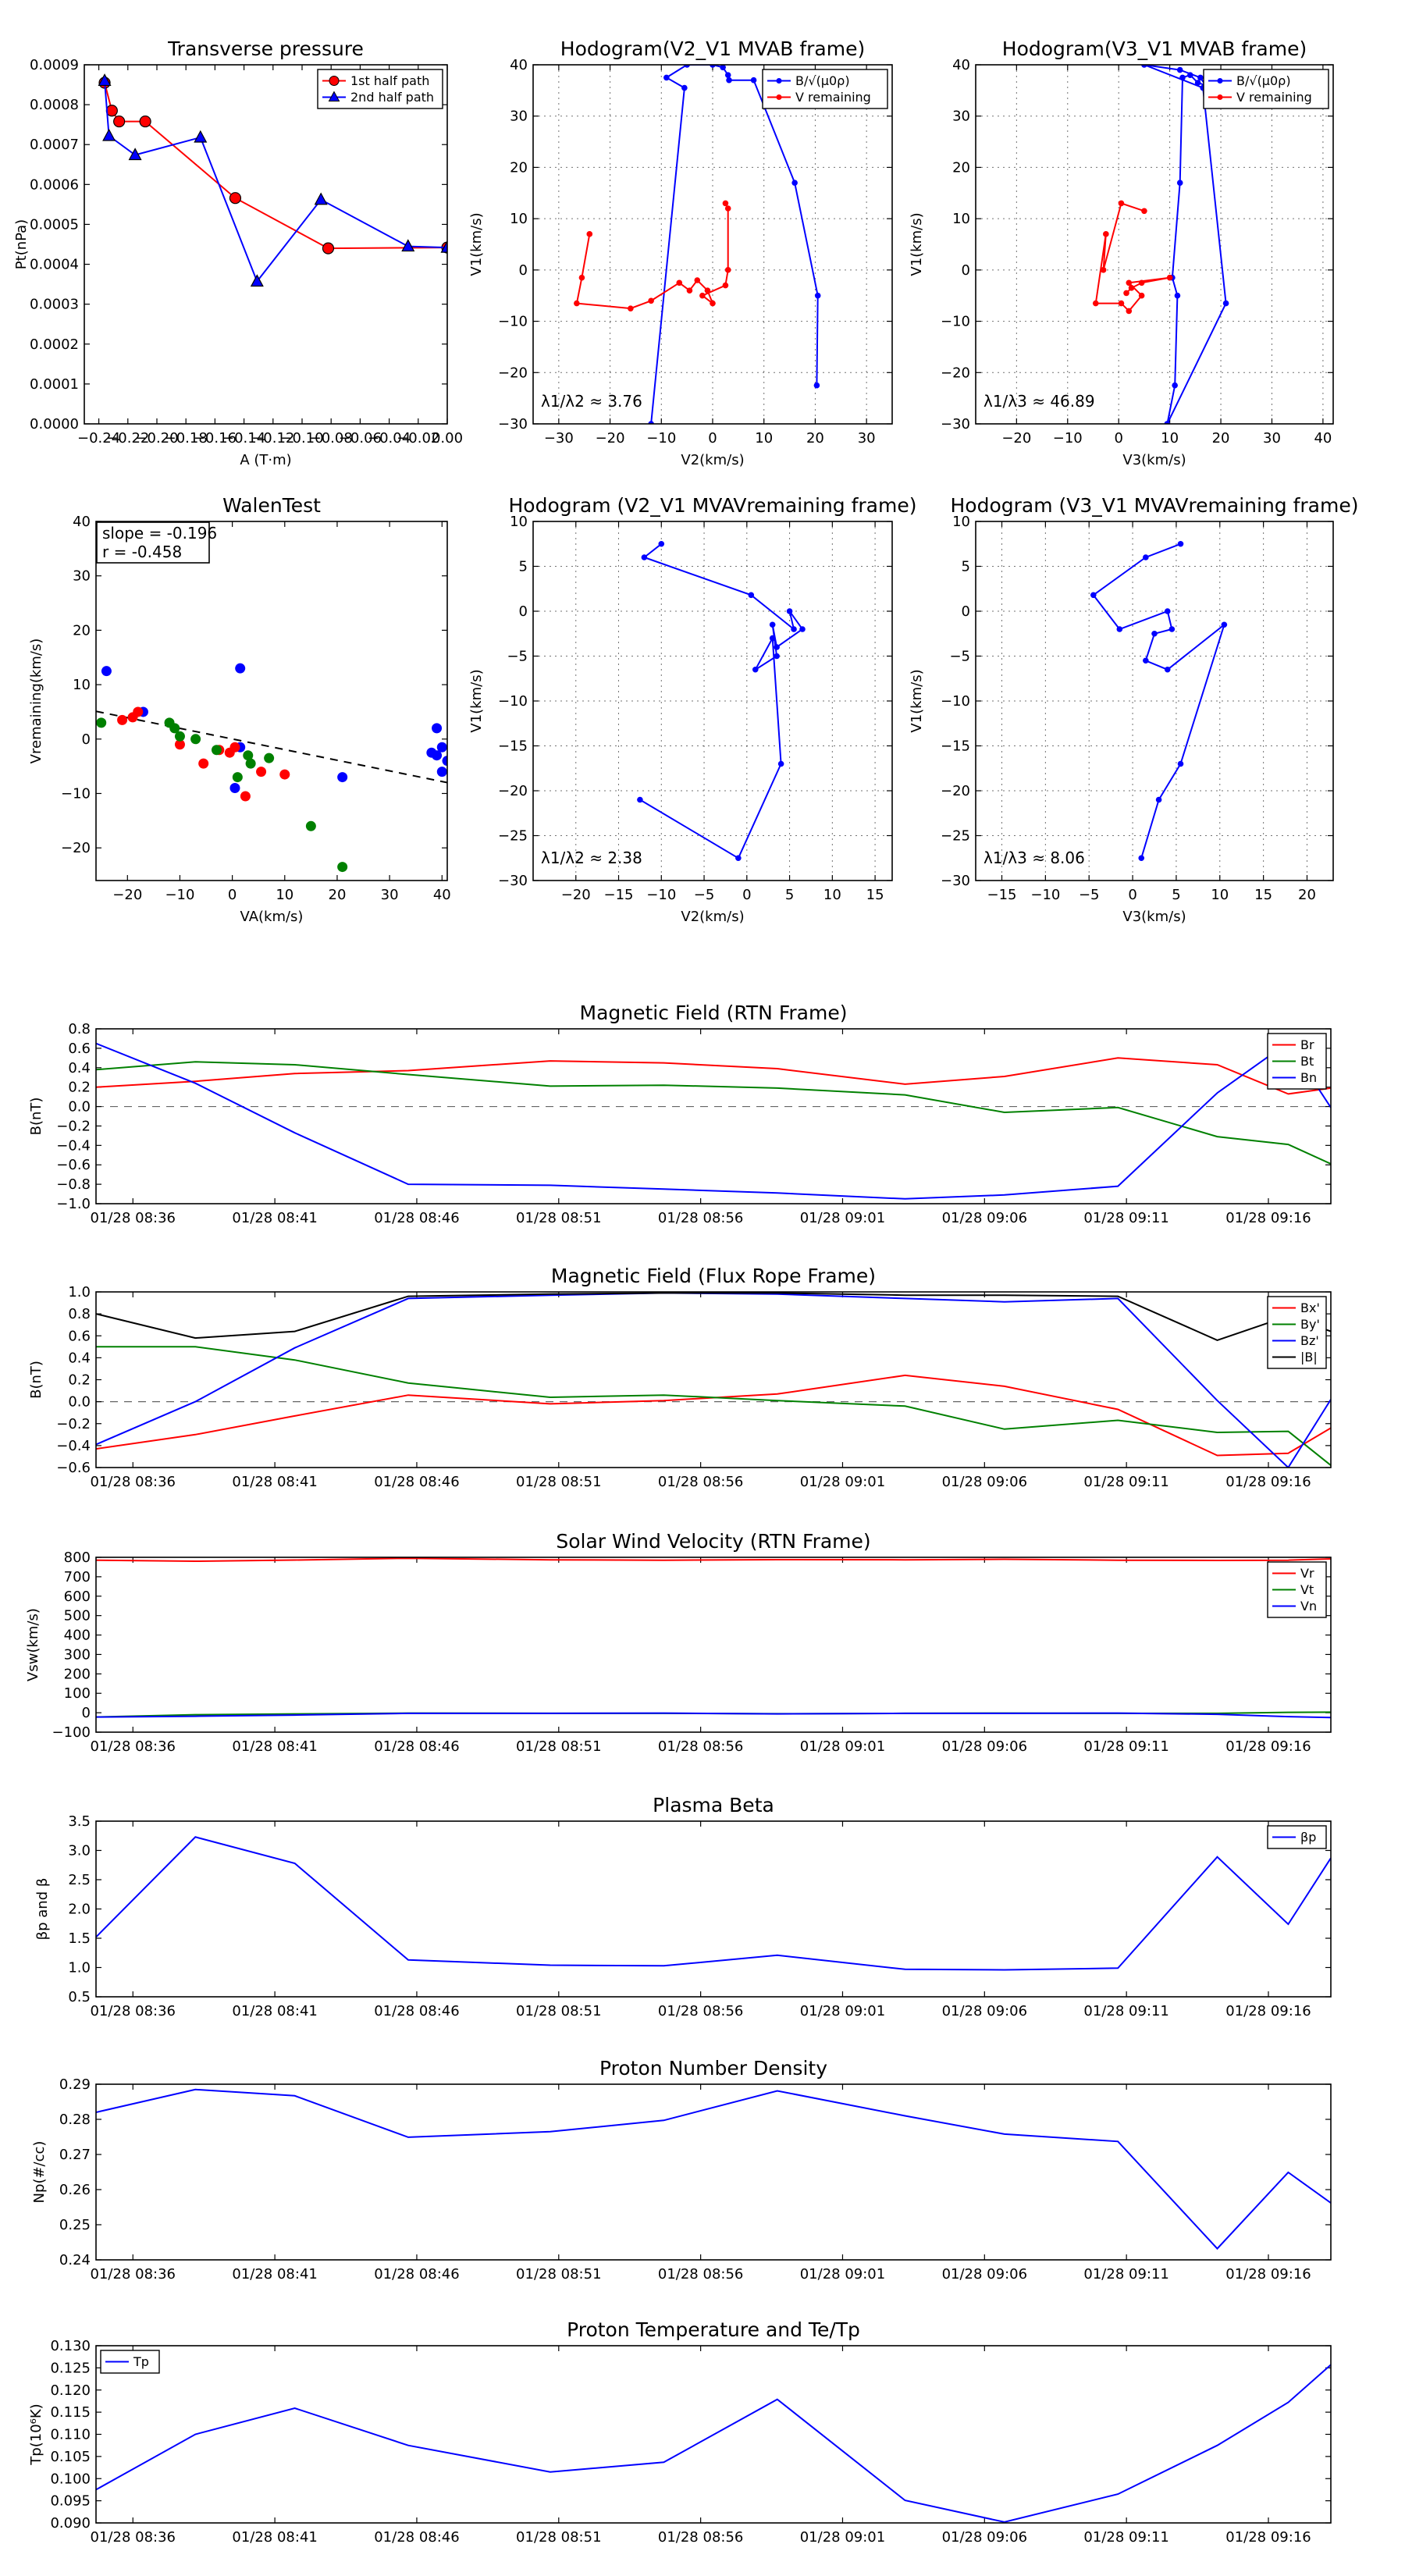 The height and width of the screenshot is (2576, 1405). Describe the element at coordinates (779, 81) in the screenshot. I see `legend-marker` at that location.